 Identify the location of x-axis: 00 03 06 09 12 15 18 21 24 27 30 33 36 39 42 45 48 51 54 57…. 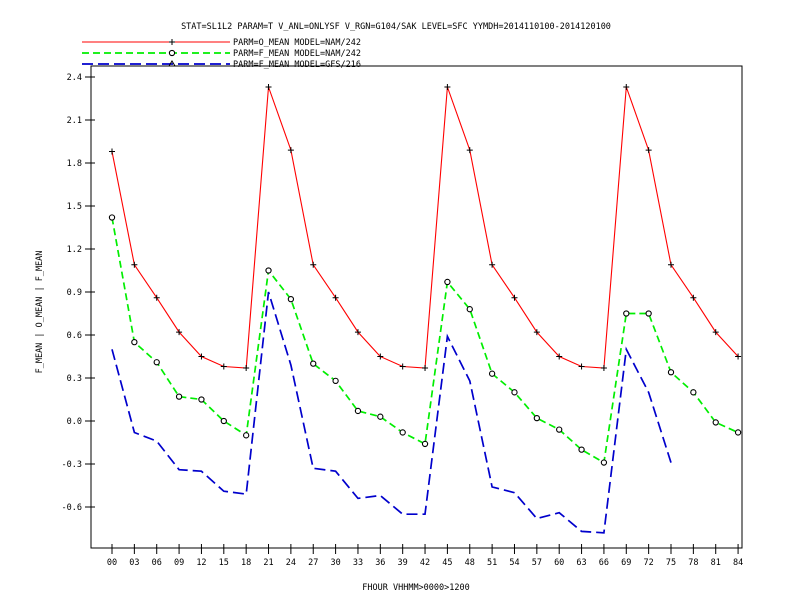
(425, 556).